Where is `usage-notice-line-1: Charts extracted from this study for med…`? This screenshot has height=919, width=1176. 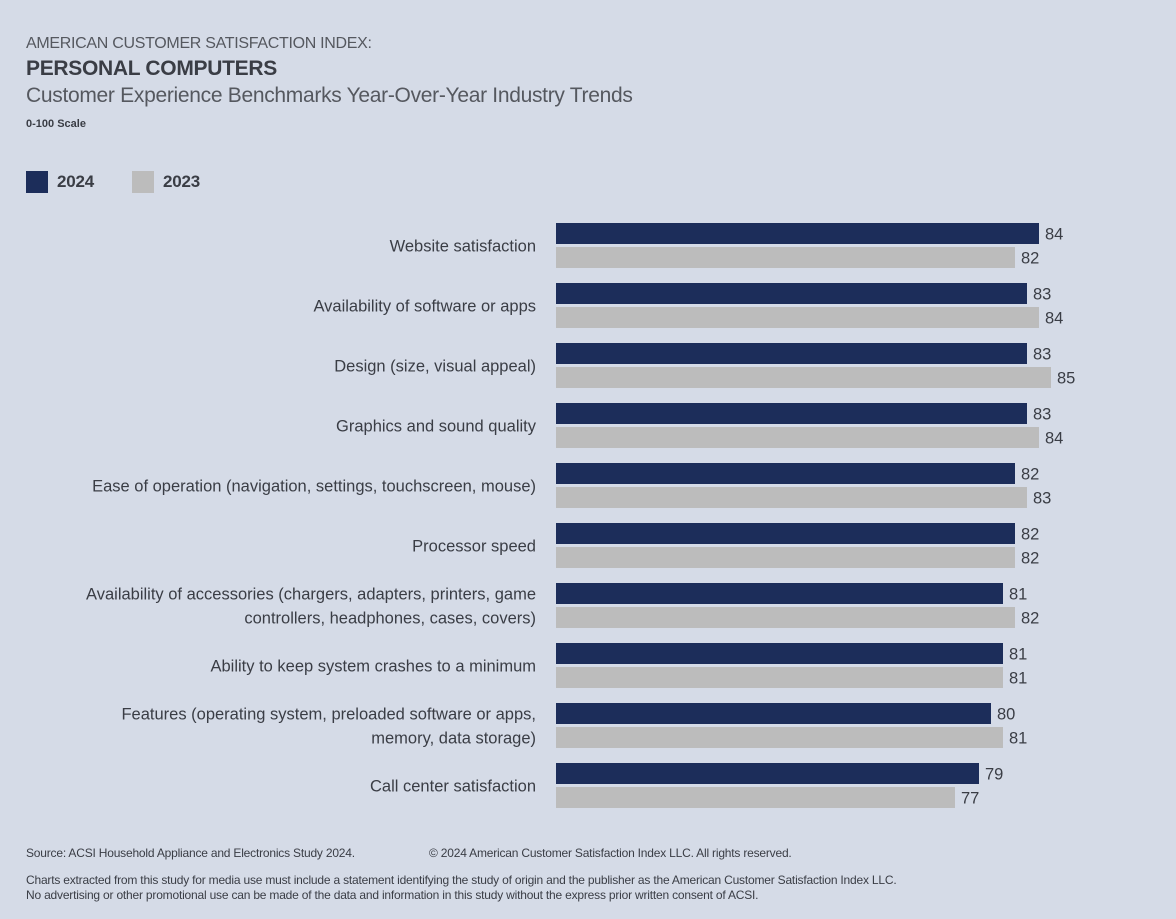
usage-notice-line-1: Charts extracted from this study for med… is located at coordinates (461, 880).